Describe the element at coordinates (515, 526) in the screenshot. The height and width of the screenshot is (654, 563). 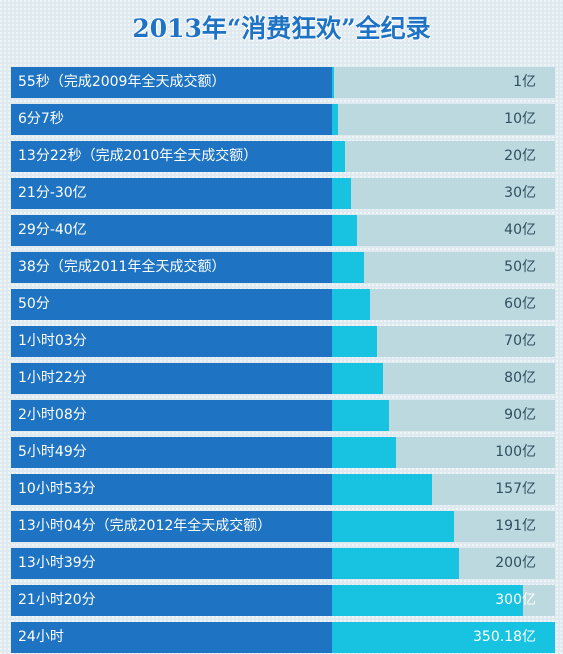
I see `value-label: 191亿` at that location.